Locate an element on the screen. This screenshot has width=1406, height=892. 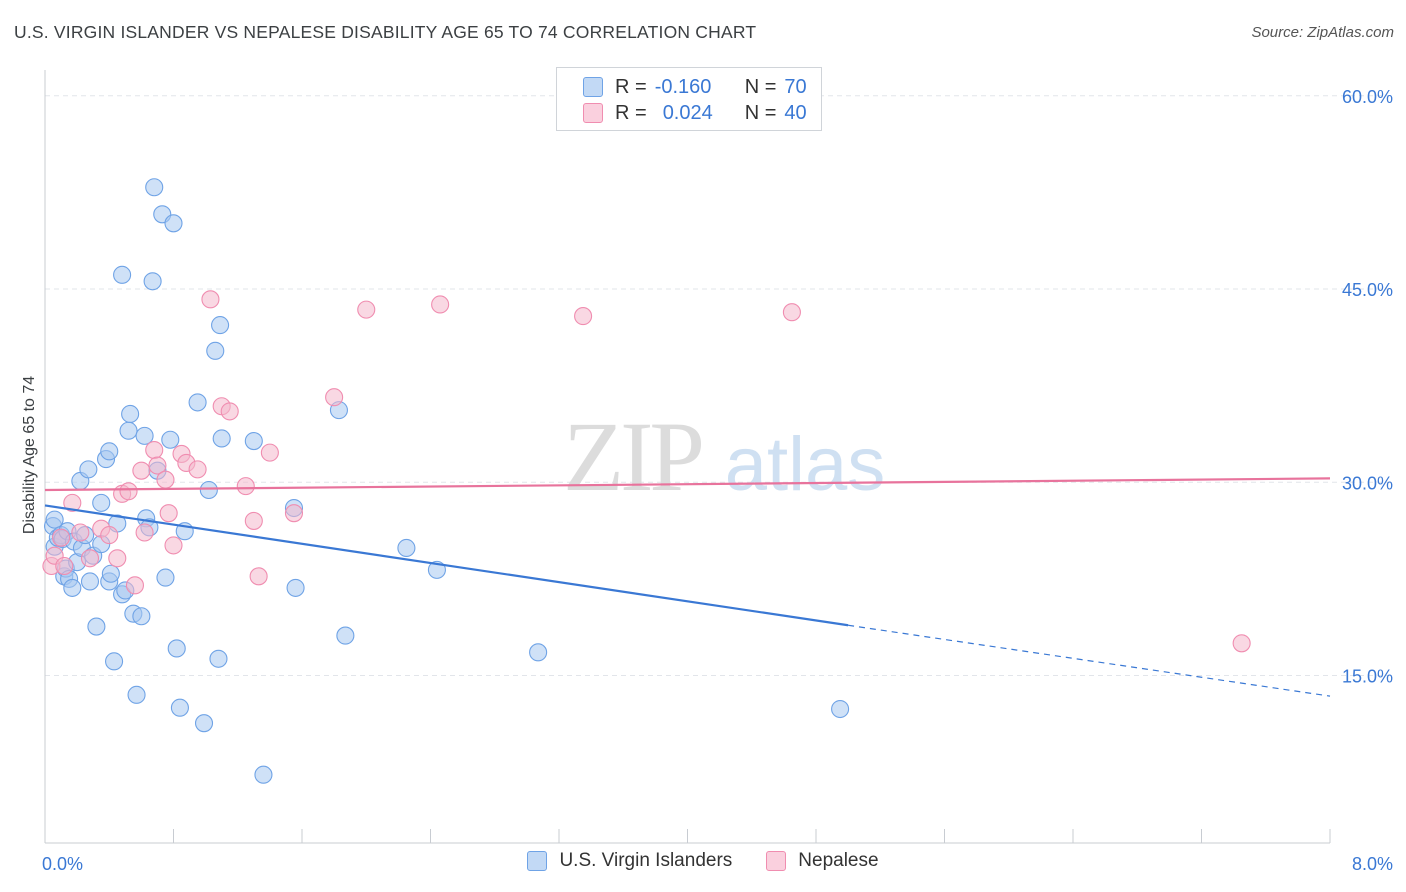
correlation-legend: R = -0.160 N = 70 R = 0.024 N = 40 is located at coordinates (689, 99).